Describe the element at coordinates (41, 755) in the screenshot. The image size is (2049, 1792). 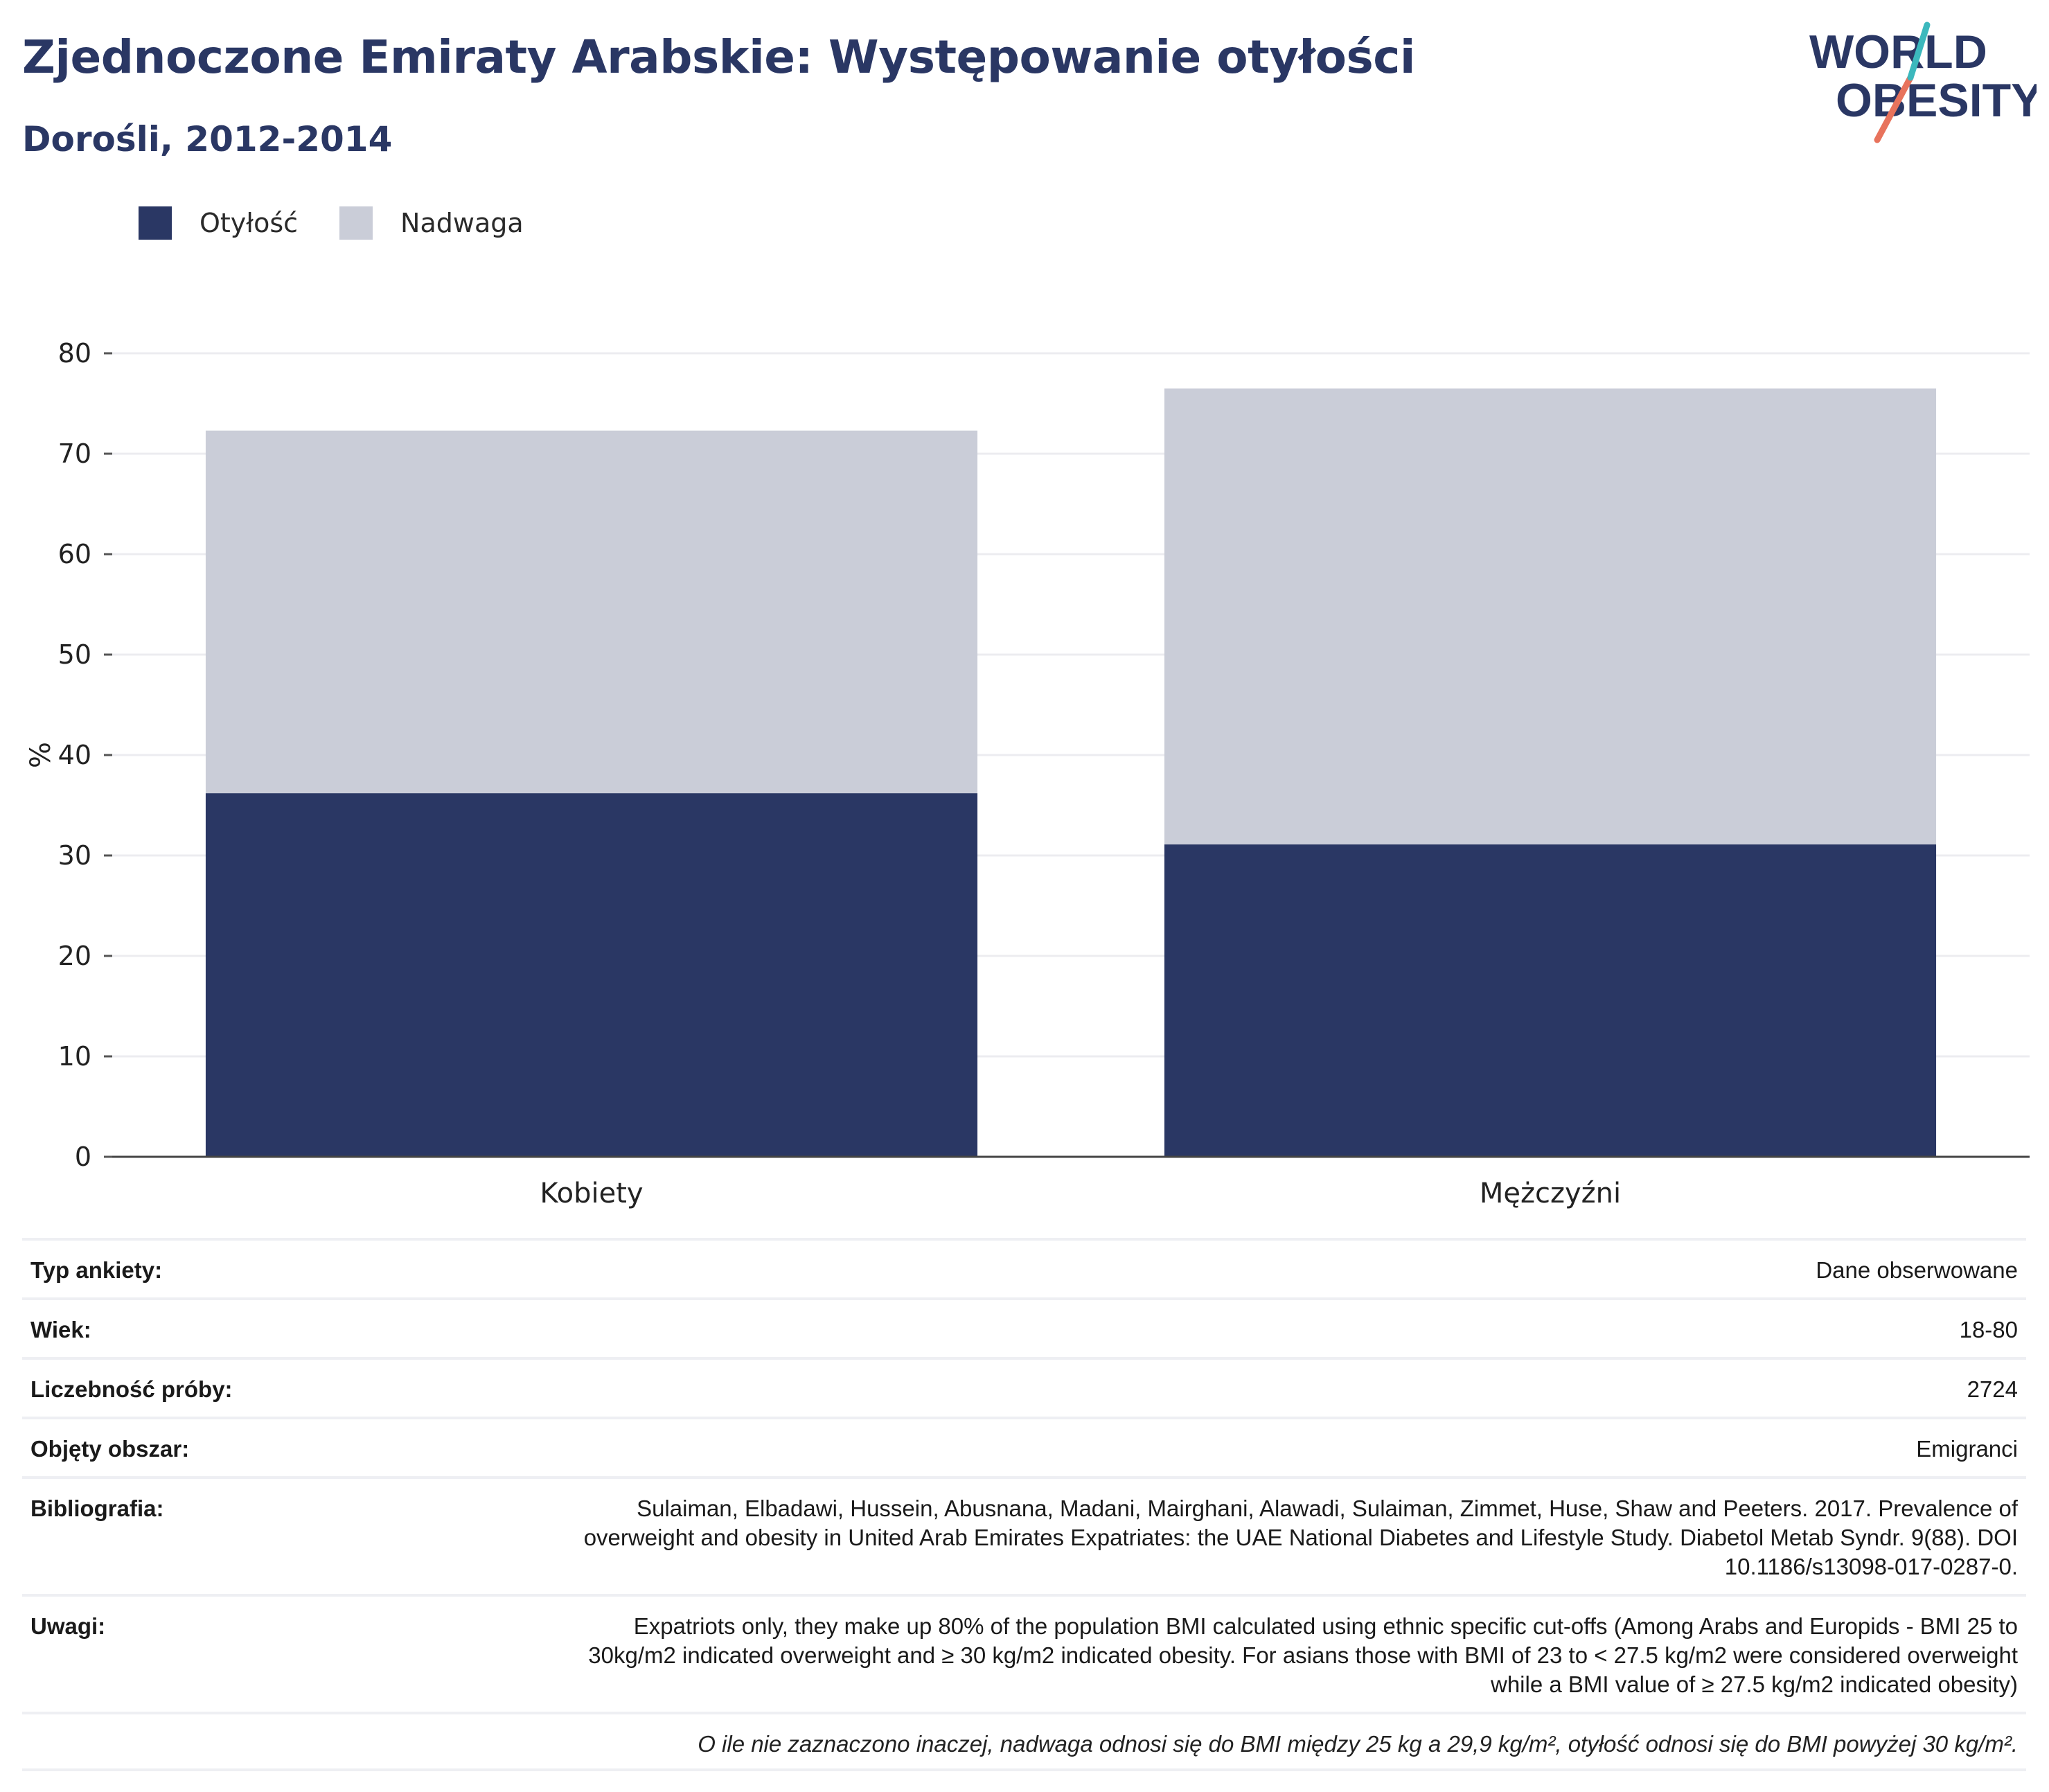
I see `y-axis-label: %` at that location.